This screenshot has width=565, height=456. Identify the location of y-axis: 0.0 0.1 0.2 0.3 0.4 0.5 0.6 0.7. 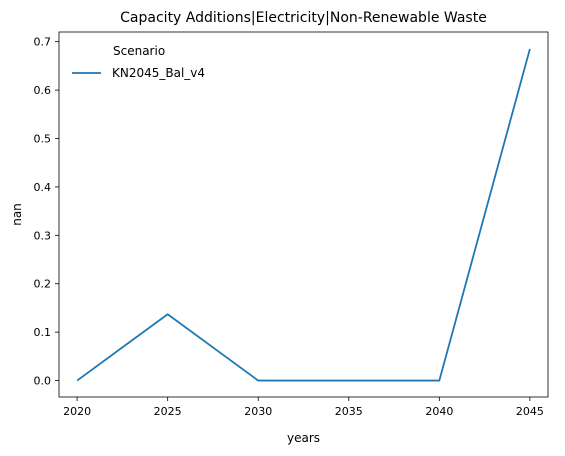
(46, 212).